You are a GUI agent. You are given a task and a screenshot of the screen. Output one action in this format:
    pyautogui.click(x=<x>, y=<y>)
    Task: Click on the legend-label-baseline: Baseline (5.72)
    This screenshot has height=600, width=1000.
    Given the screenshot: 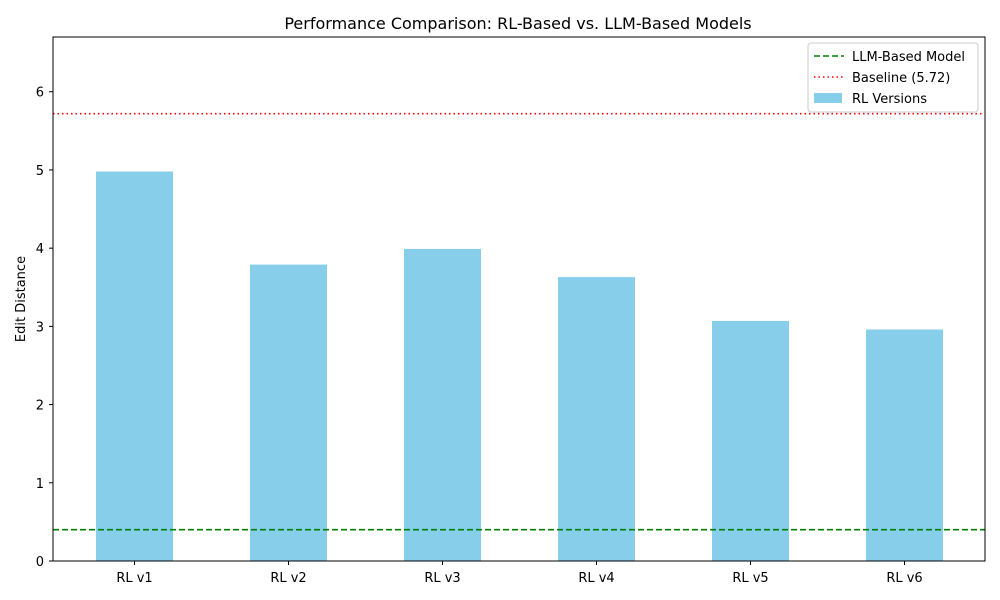 What is the action you would take?
    pyautogui.click(x=901, y=78)
    